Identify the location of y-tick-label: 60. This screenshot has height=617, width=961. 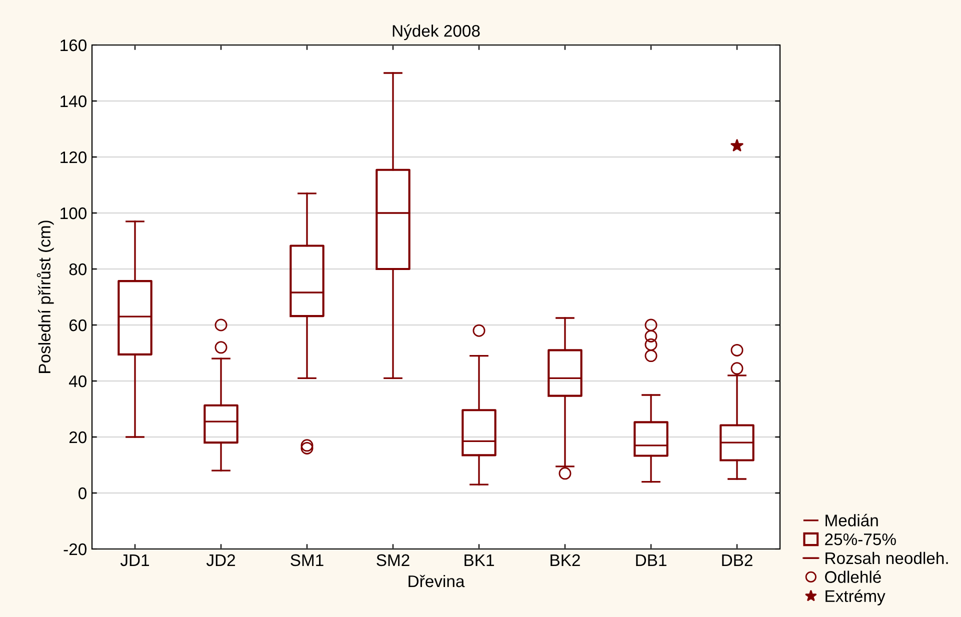
(77, 325).